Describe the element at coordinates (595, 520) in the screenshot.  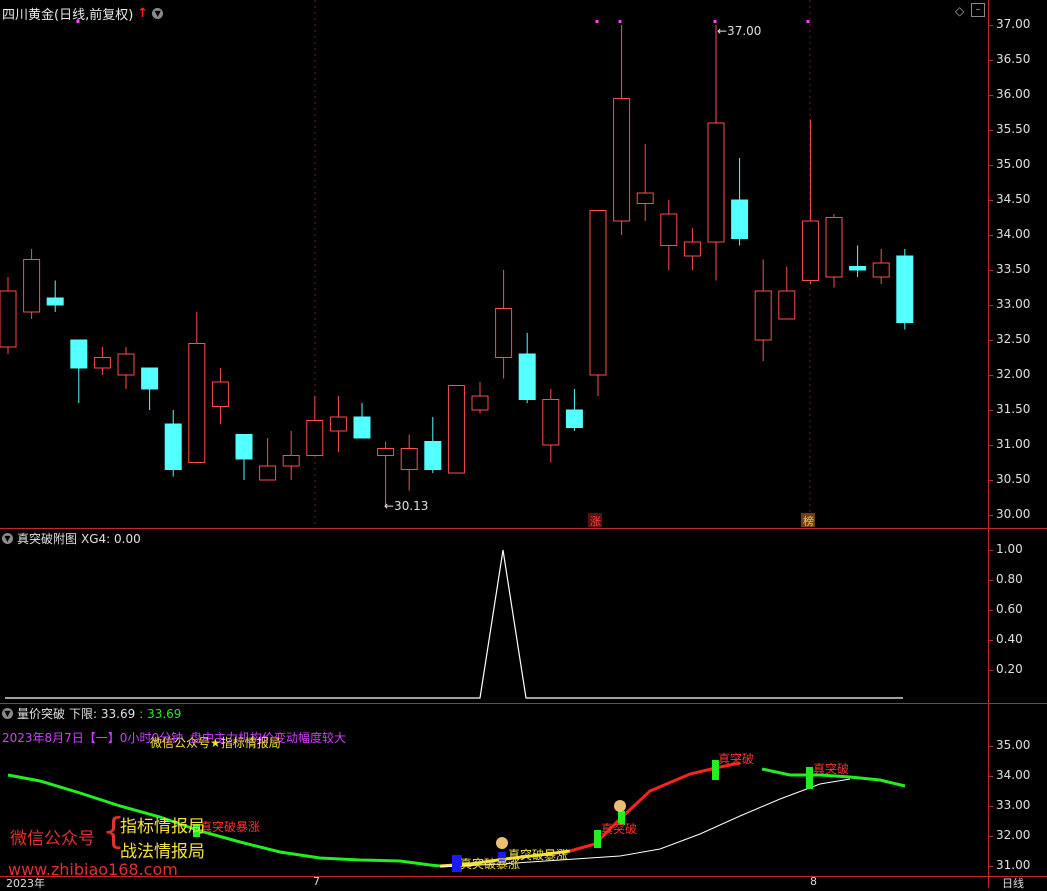
I see `tag-zhang` at that location.